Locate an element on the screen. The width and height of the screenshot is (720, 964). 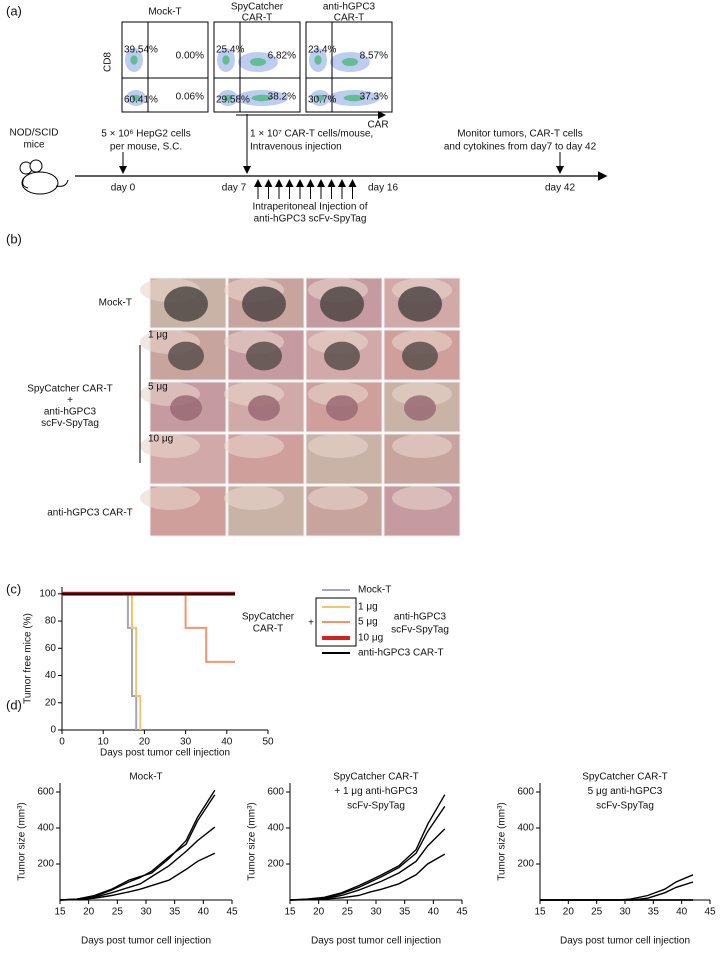
step-text: per mouse, S.C. is located at coordinates (146, 147).